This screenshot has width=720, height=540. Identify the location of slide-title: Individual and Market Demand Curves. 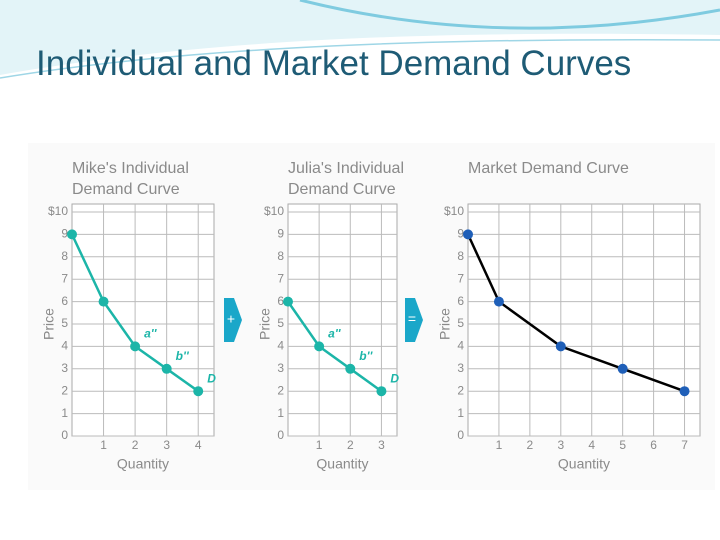
(334, 63).